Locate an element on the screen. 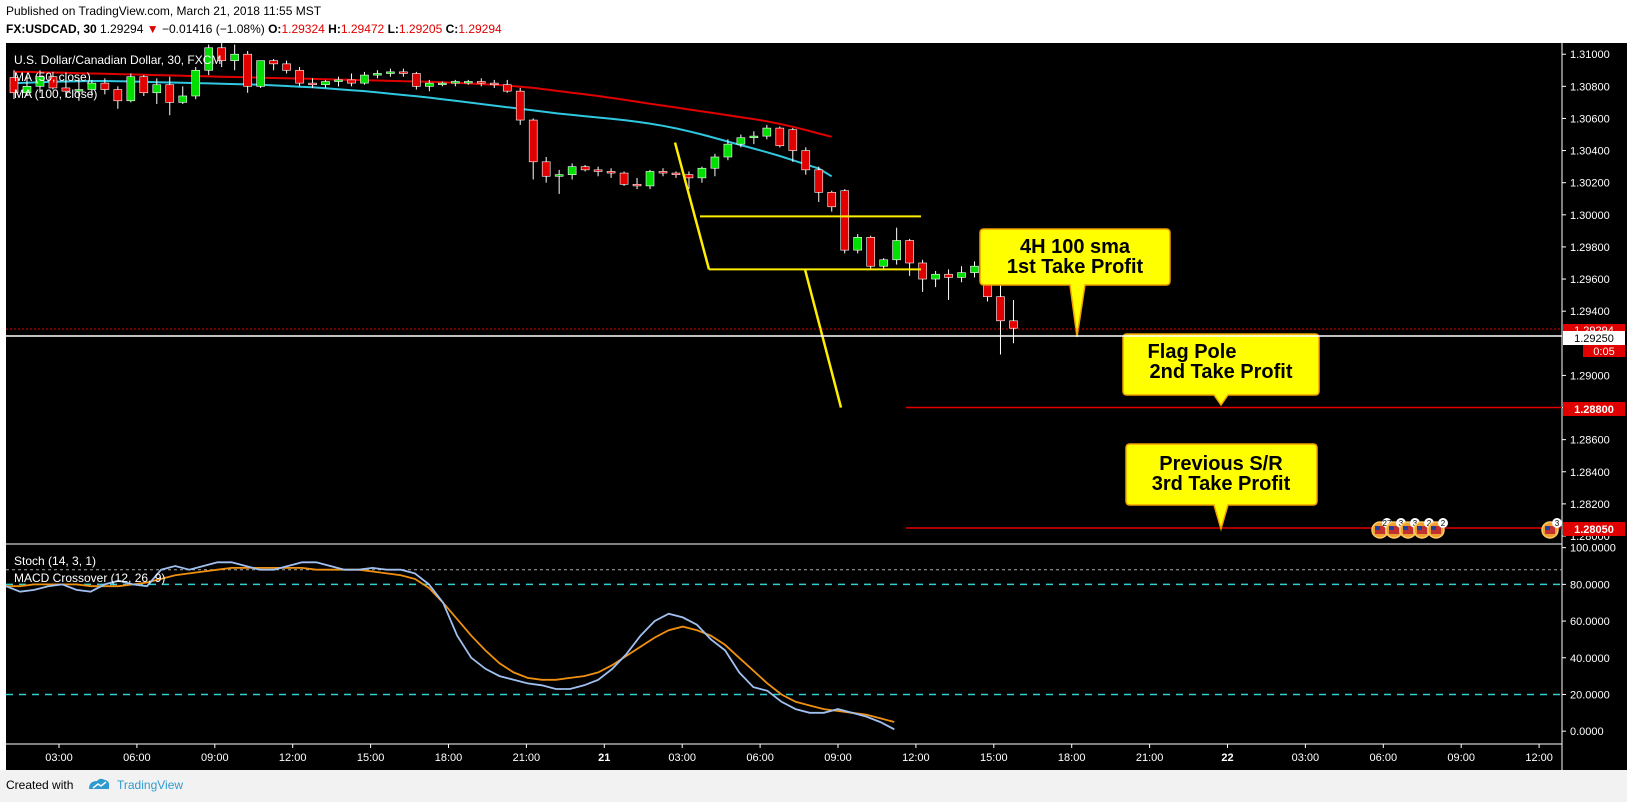 This screenshot has width=1627, height=802. close-value: 1.29294 is located at coordinates (480, 29).